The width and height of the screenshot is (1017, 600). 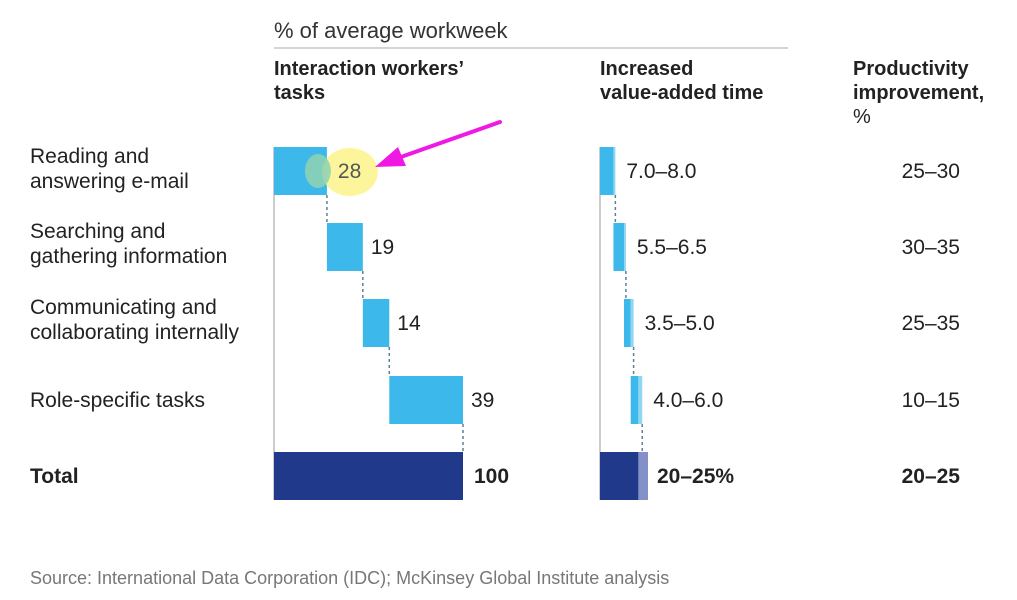 I want to click on header-tasks: Interaction workers’ tasks, so click(x=369, y=81).